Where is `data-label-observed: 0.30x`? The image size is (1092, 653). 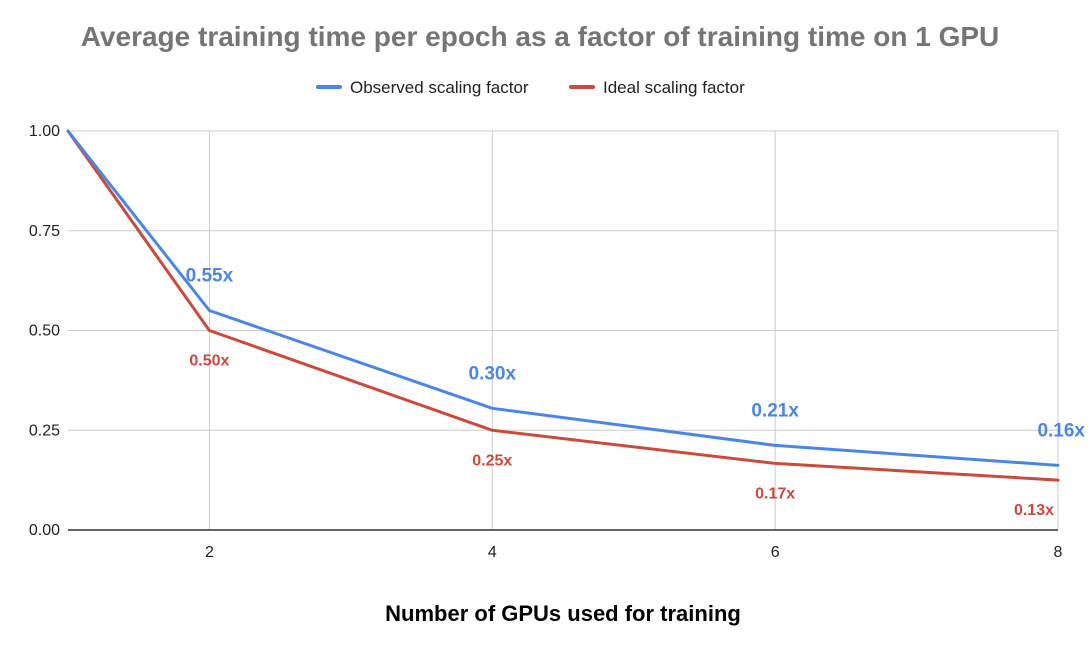 data-label-observed: 0.30x is located at coordinates (493, 373).